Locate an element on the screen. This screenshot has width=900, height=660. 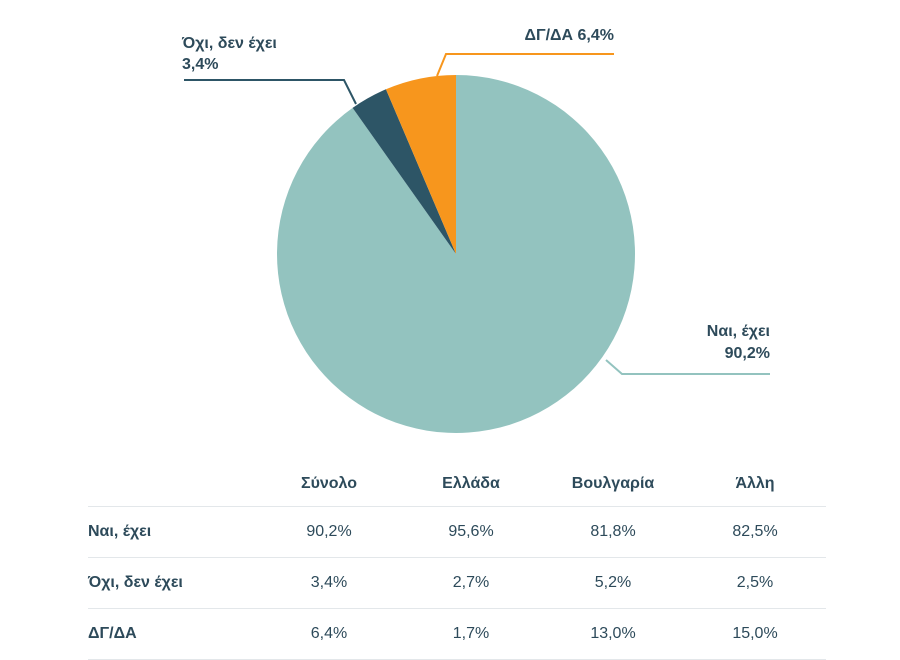
table-header-row: Σύνολο Ελλάδα Βουλγαρία Άλλη is located at coordinates (457, 484).